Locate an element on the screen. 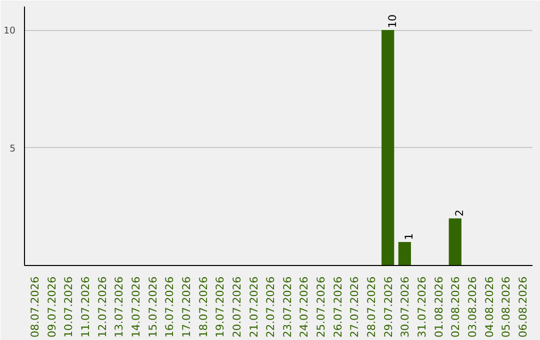 This screenshot has width=540, height=340. x-tick-label: 30.07.2026 is located at coordinates (405, 307).